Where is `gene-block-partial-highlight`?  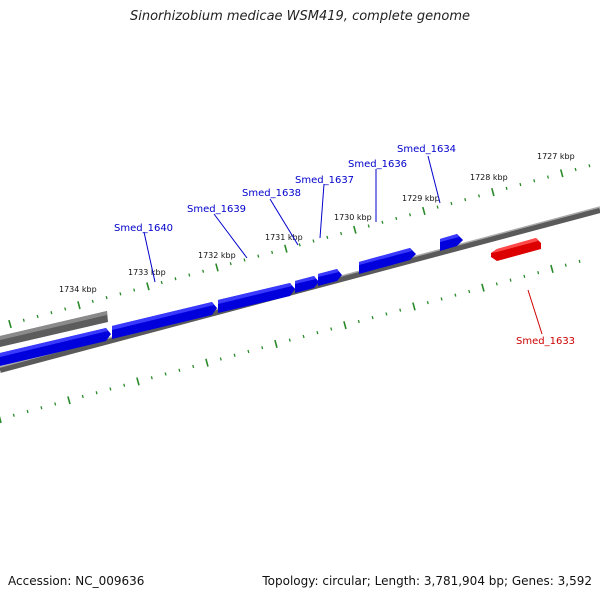 gene-block-partial-highlight is located at coordinates (54, 342).